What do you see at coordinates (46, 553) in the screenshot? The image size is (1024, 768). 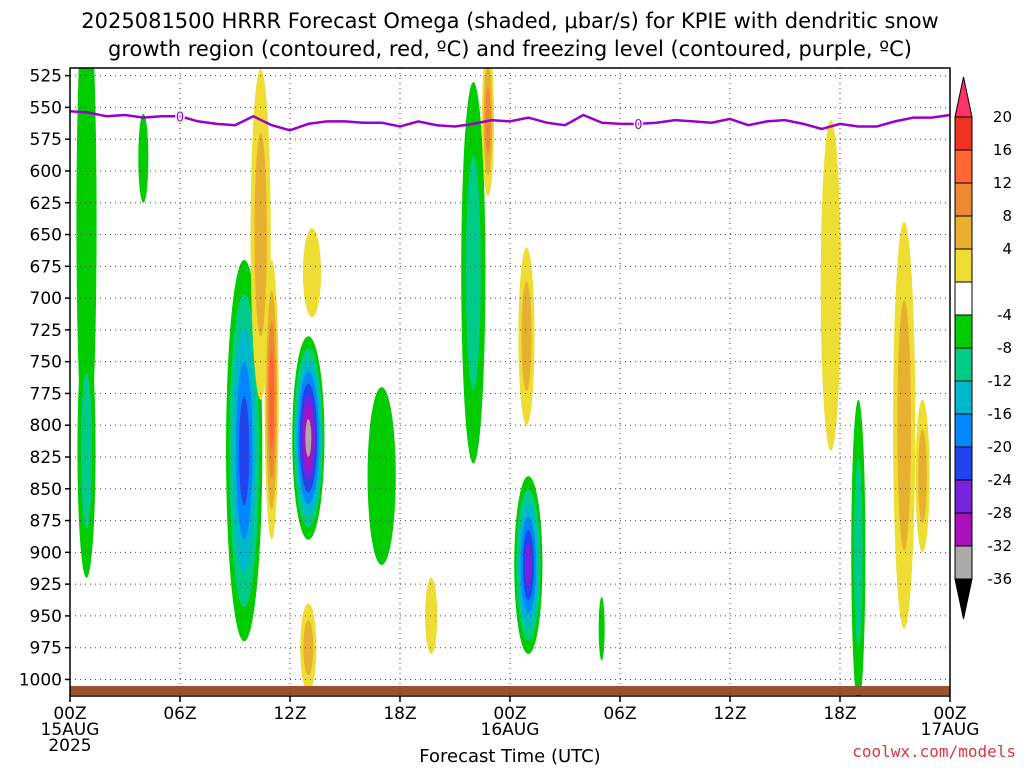 I see `y-tick-label: 900` at bounding box center [46, 553].